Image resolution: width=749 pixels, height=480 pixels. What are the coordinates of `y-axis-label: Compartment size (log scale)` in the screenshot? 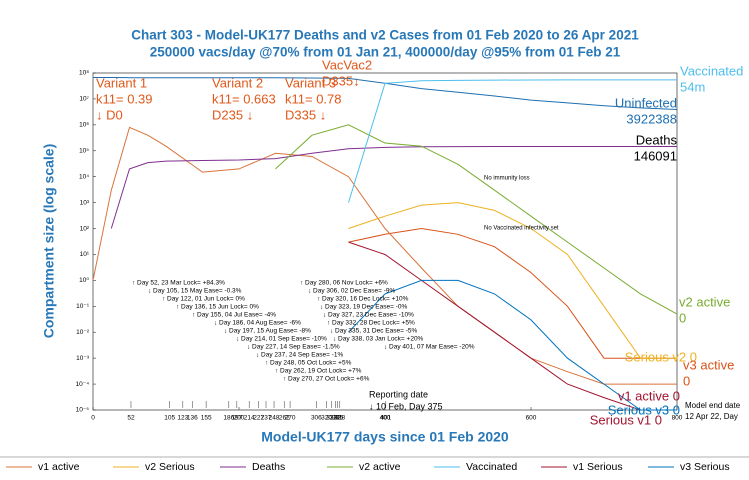 It's located at (49, 241).